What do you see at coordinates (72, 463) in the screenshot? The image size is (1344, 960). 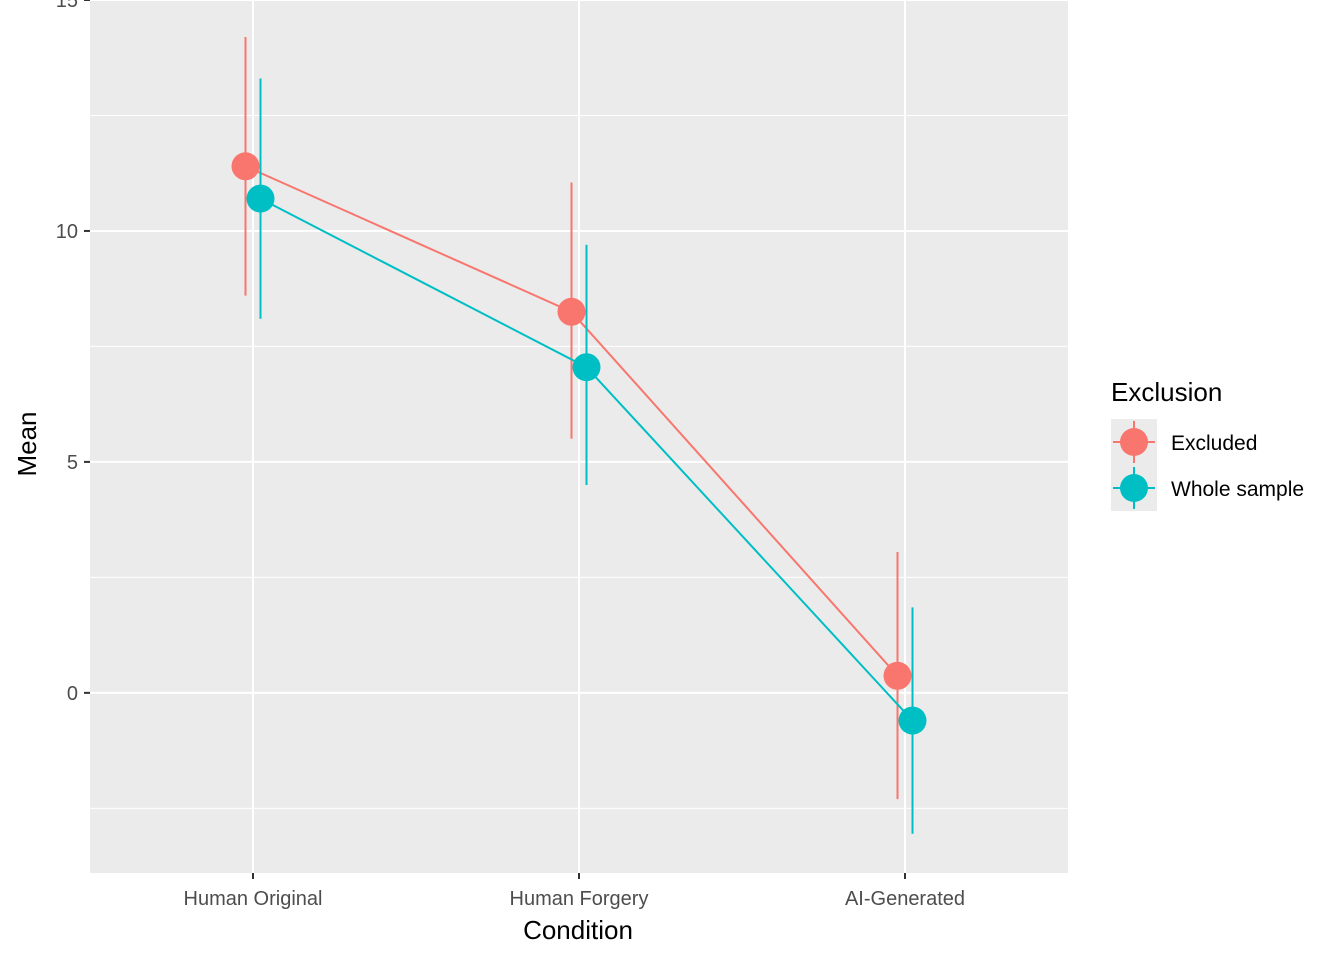 I see `y-tick-label: 5` at bounding box center [72, 463].